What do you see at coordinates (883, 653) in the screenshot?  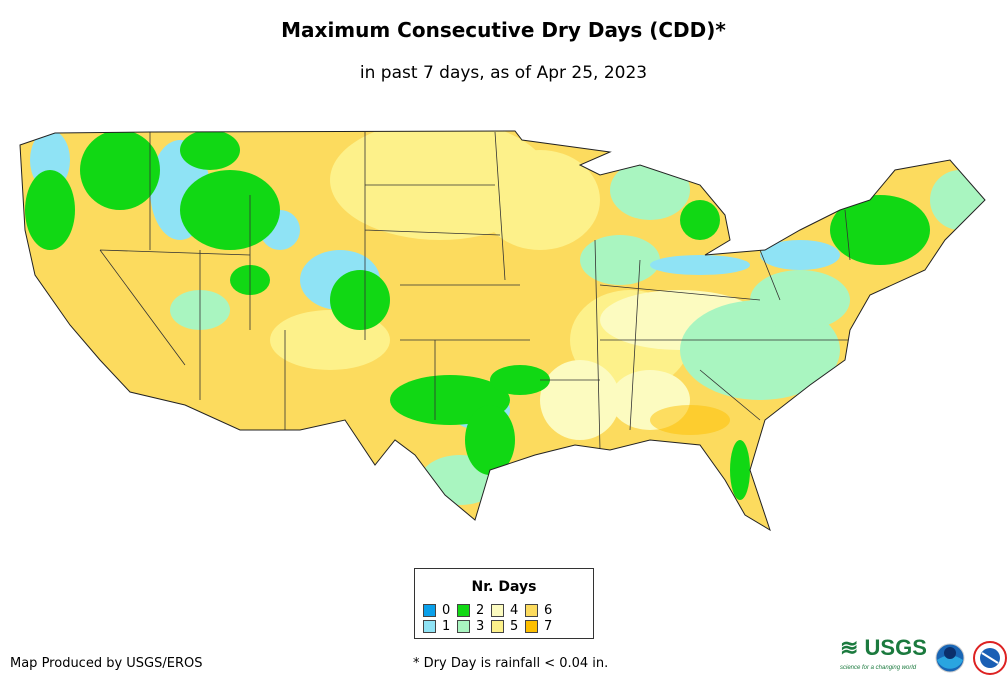 I see `usgs-logo: ≋ USGS science for a changing world` at bounding box center [883, 653].